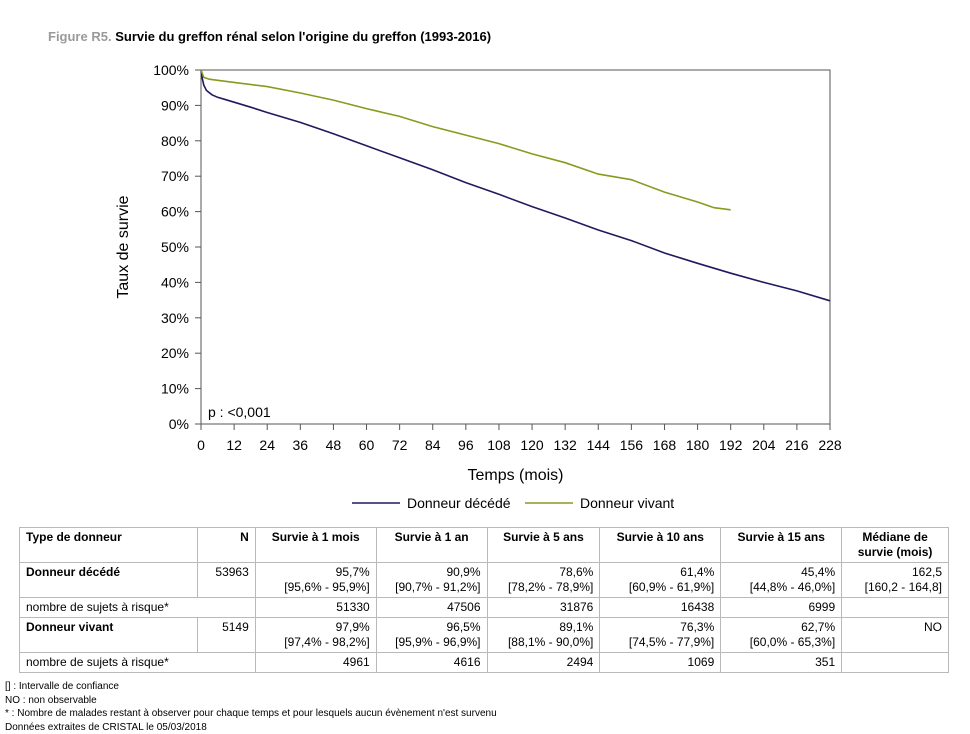 The height and width of the screenshot is (734, 970). What do you see at coordinates (201, 445) in the screenshot?
I see `x-tick-label: 0` at bounding box center [201, 445].